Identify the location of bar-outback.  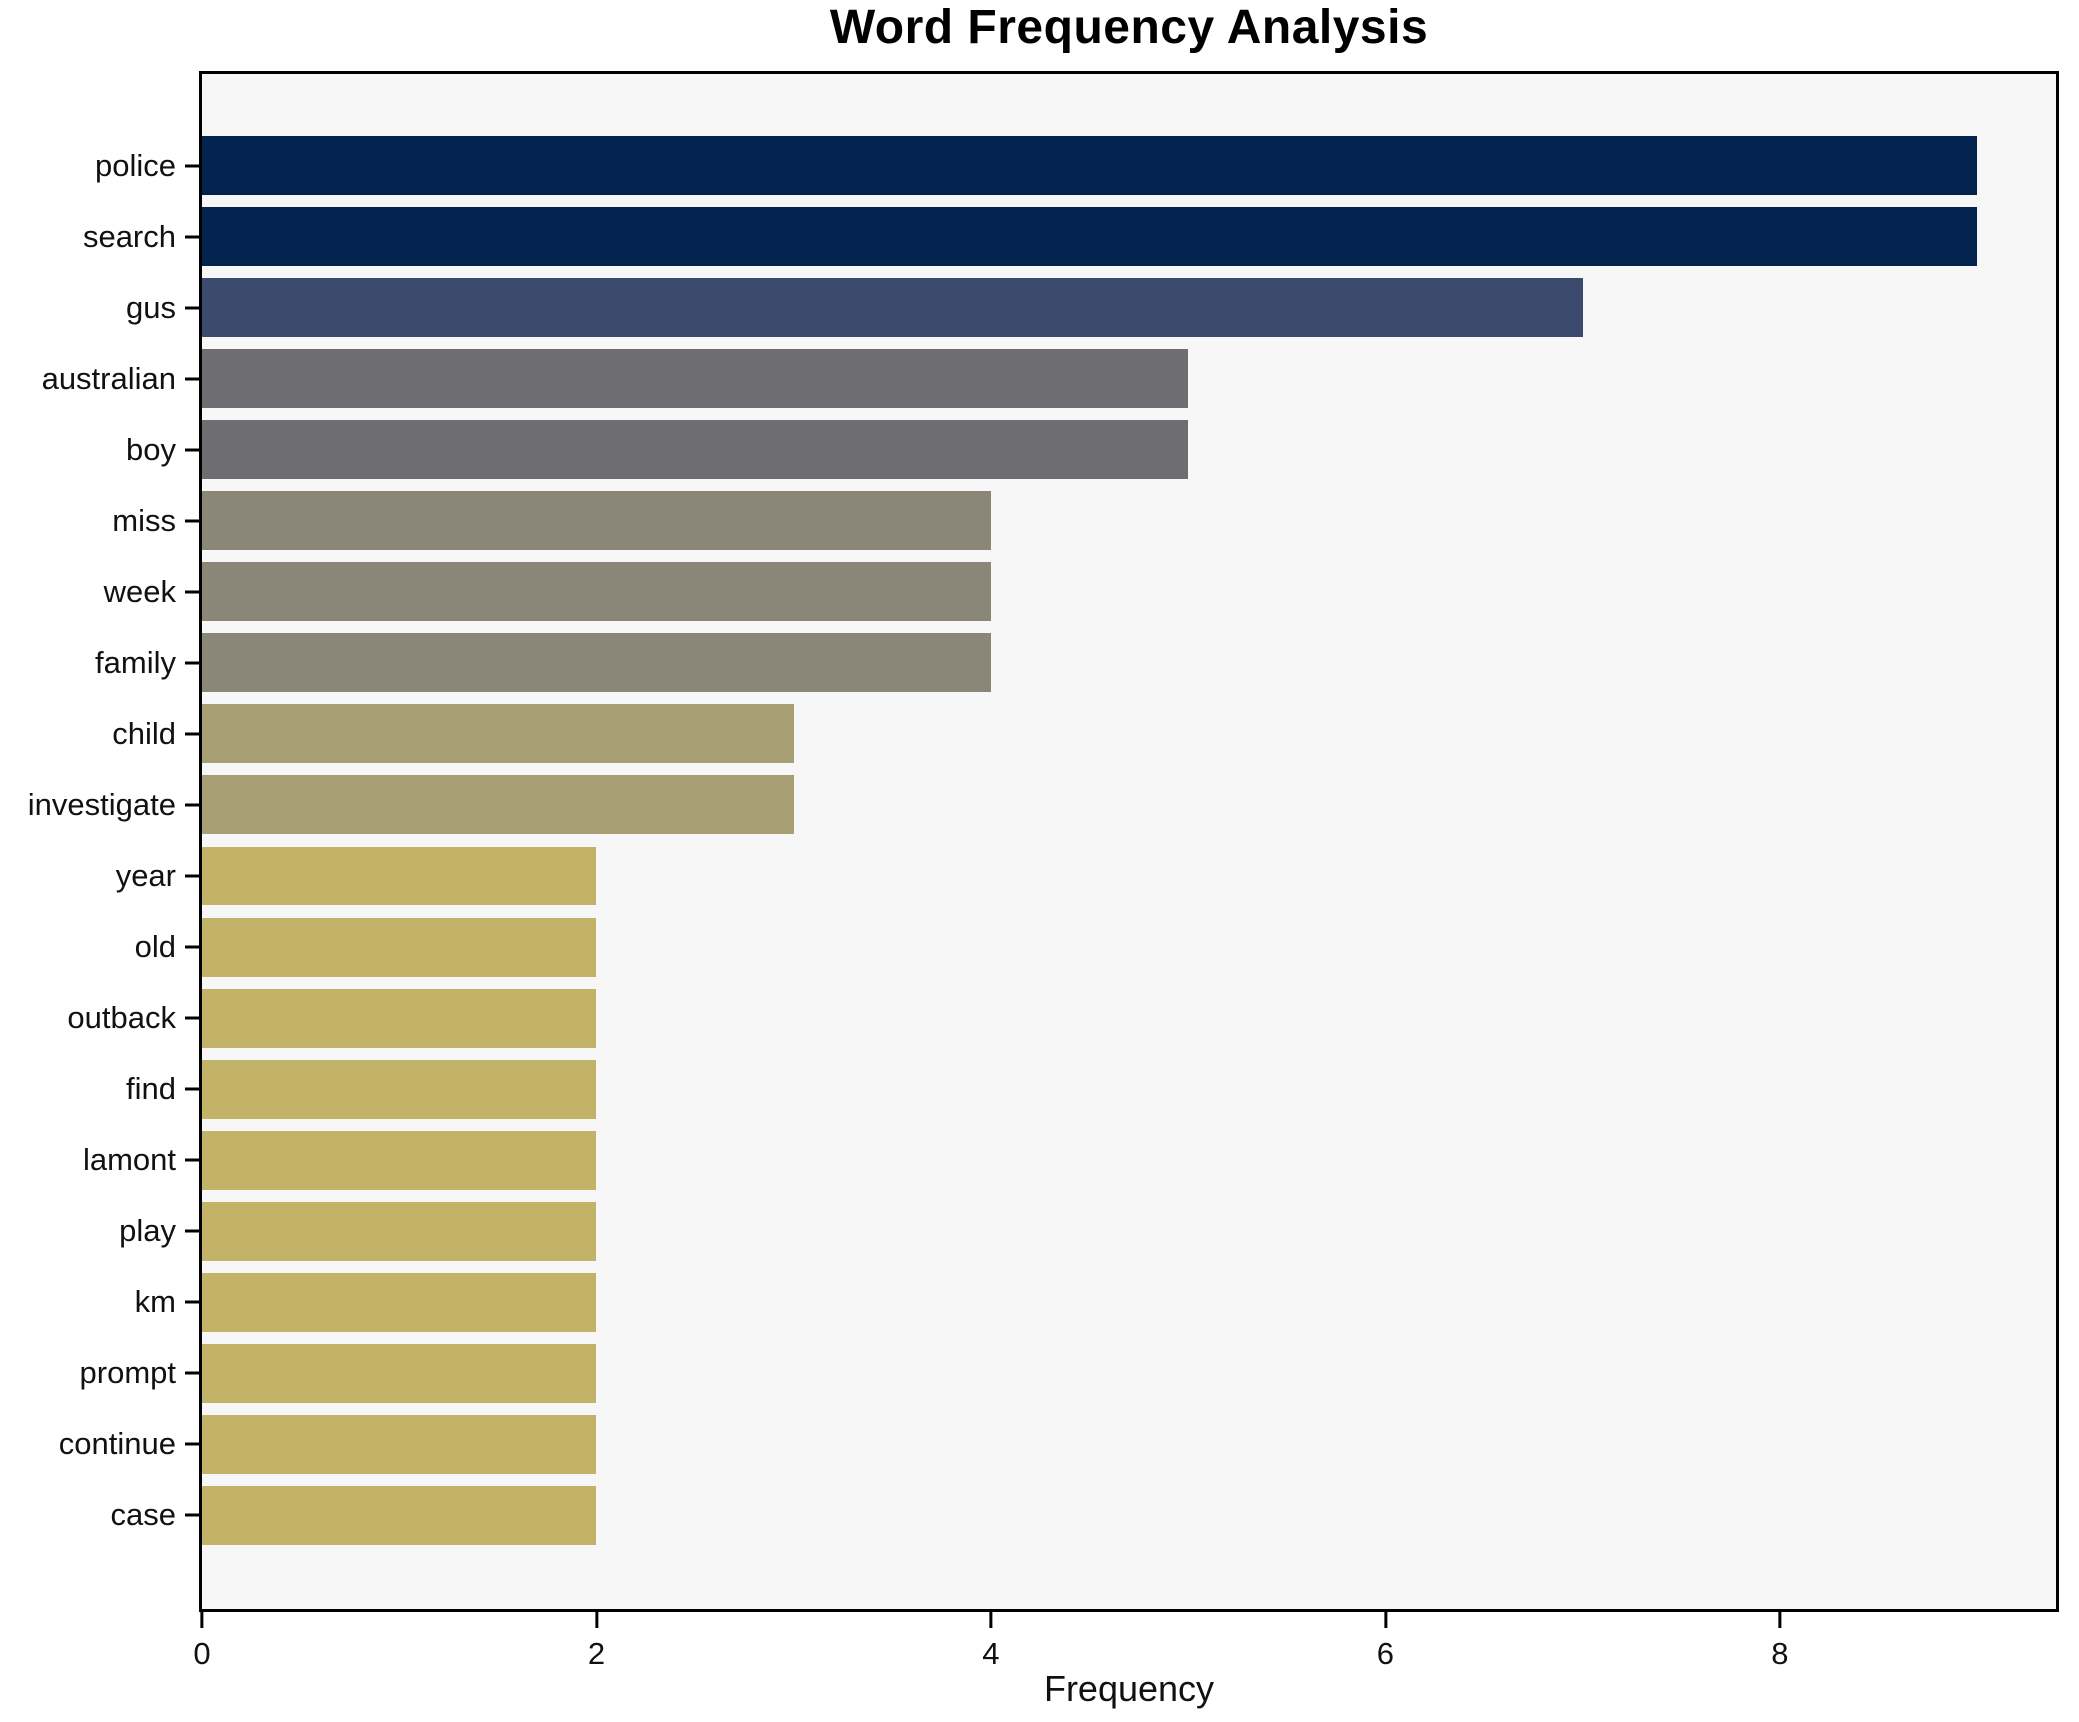
(399, 1018).